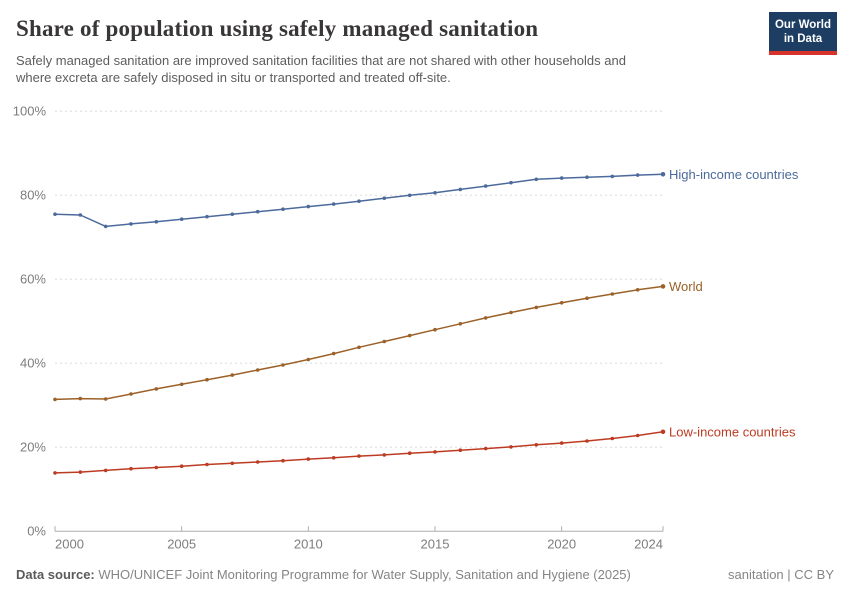 The height and width of the screenshot is (600, 850). What do you see at coordinates (105, 226) in the screenshot?
I see `point-high-income-countries-2002` at bounding box center [105, 226].